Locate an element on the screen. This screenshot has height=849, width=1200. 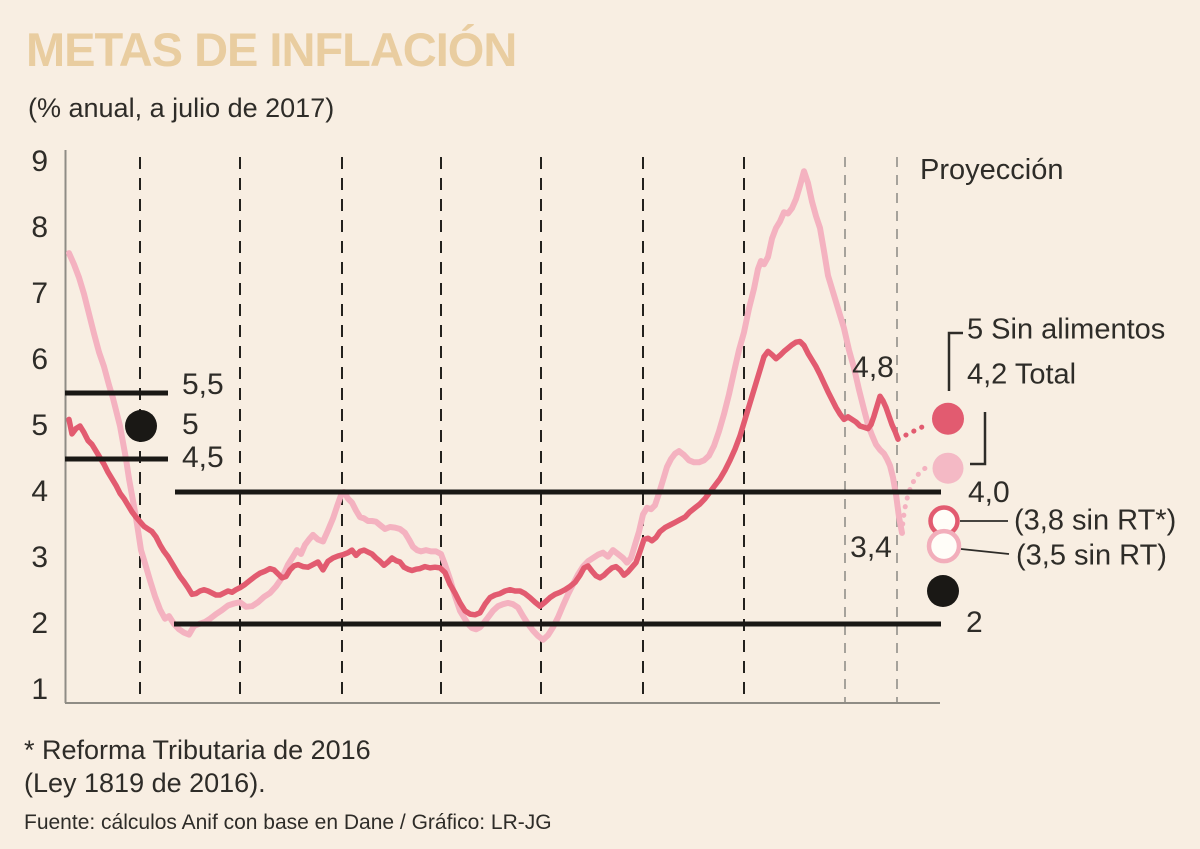
projection-annotation: Proyección is located at coordinates (992, 170).